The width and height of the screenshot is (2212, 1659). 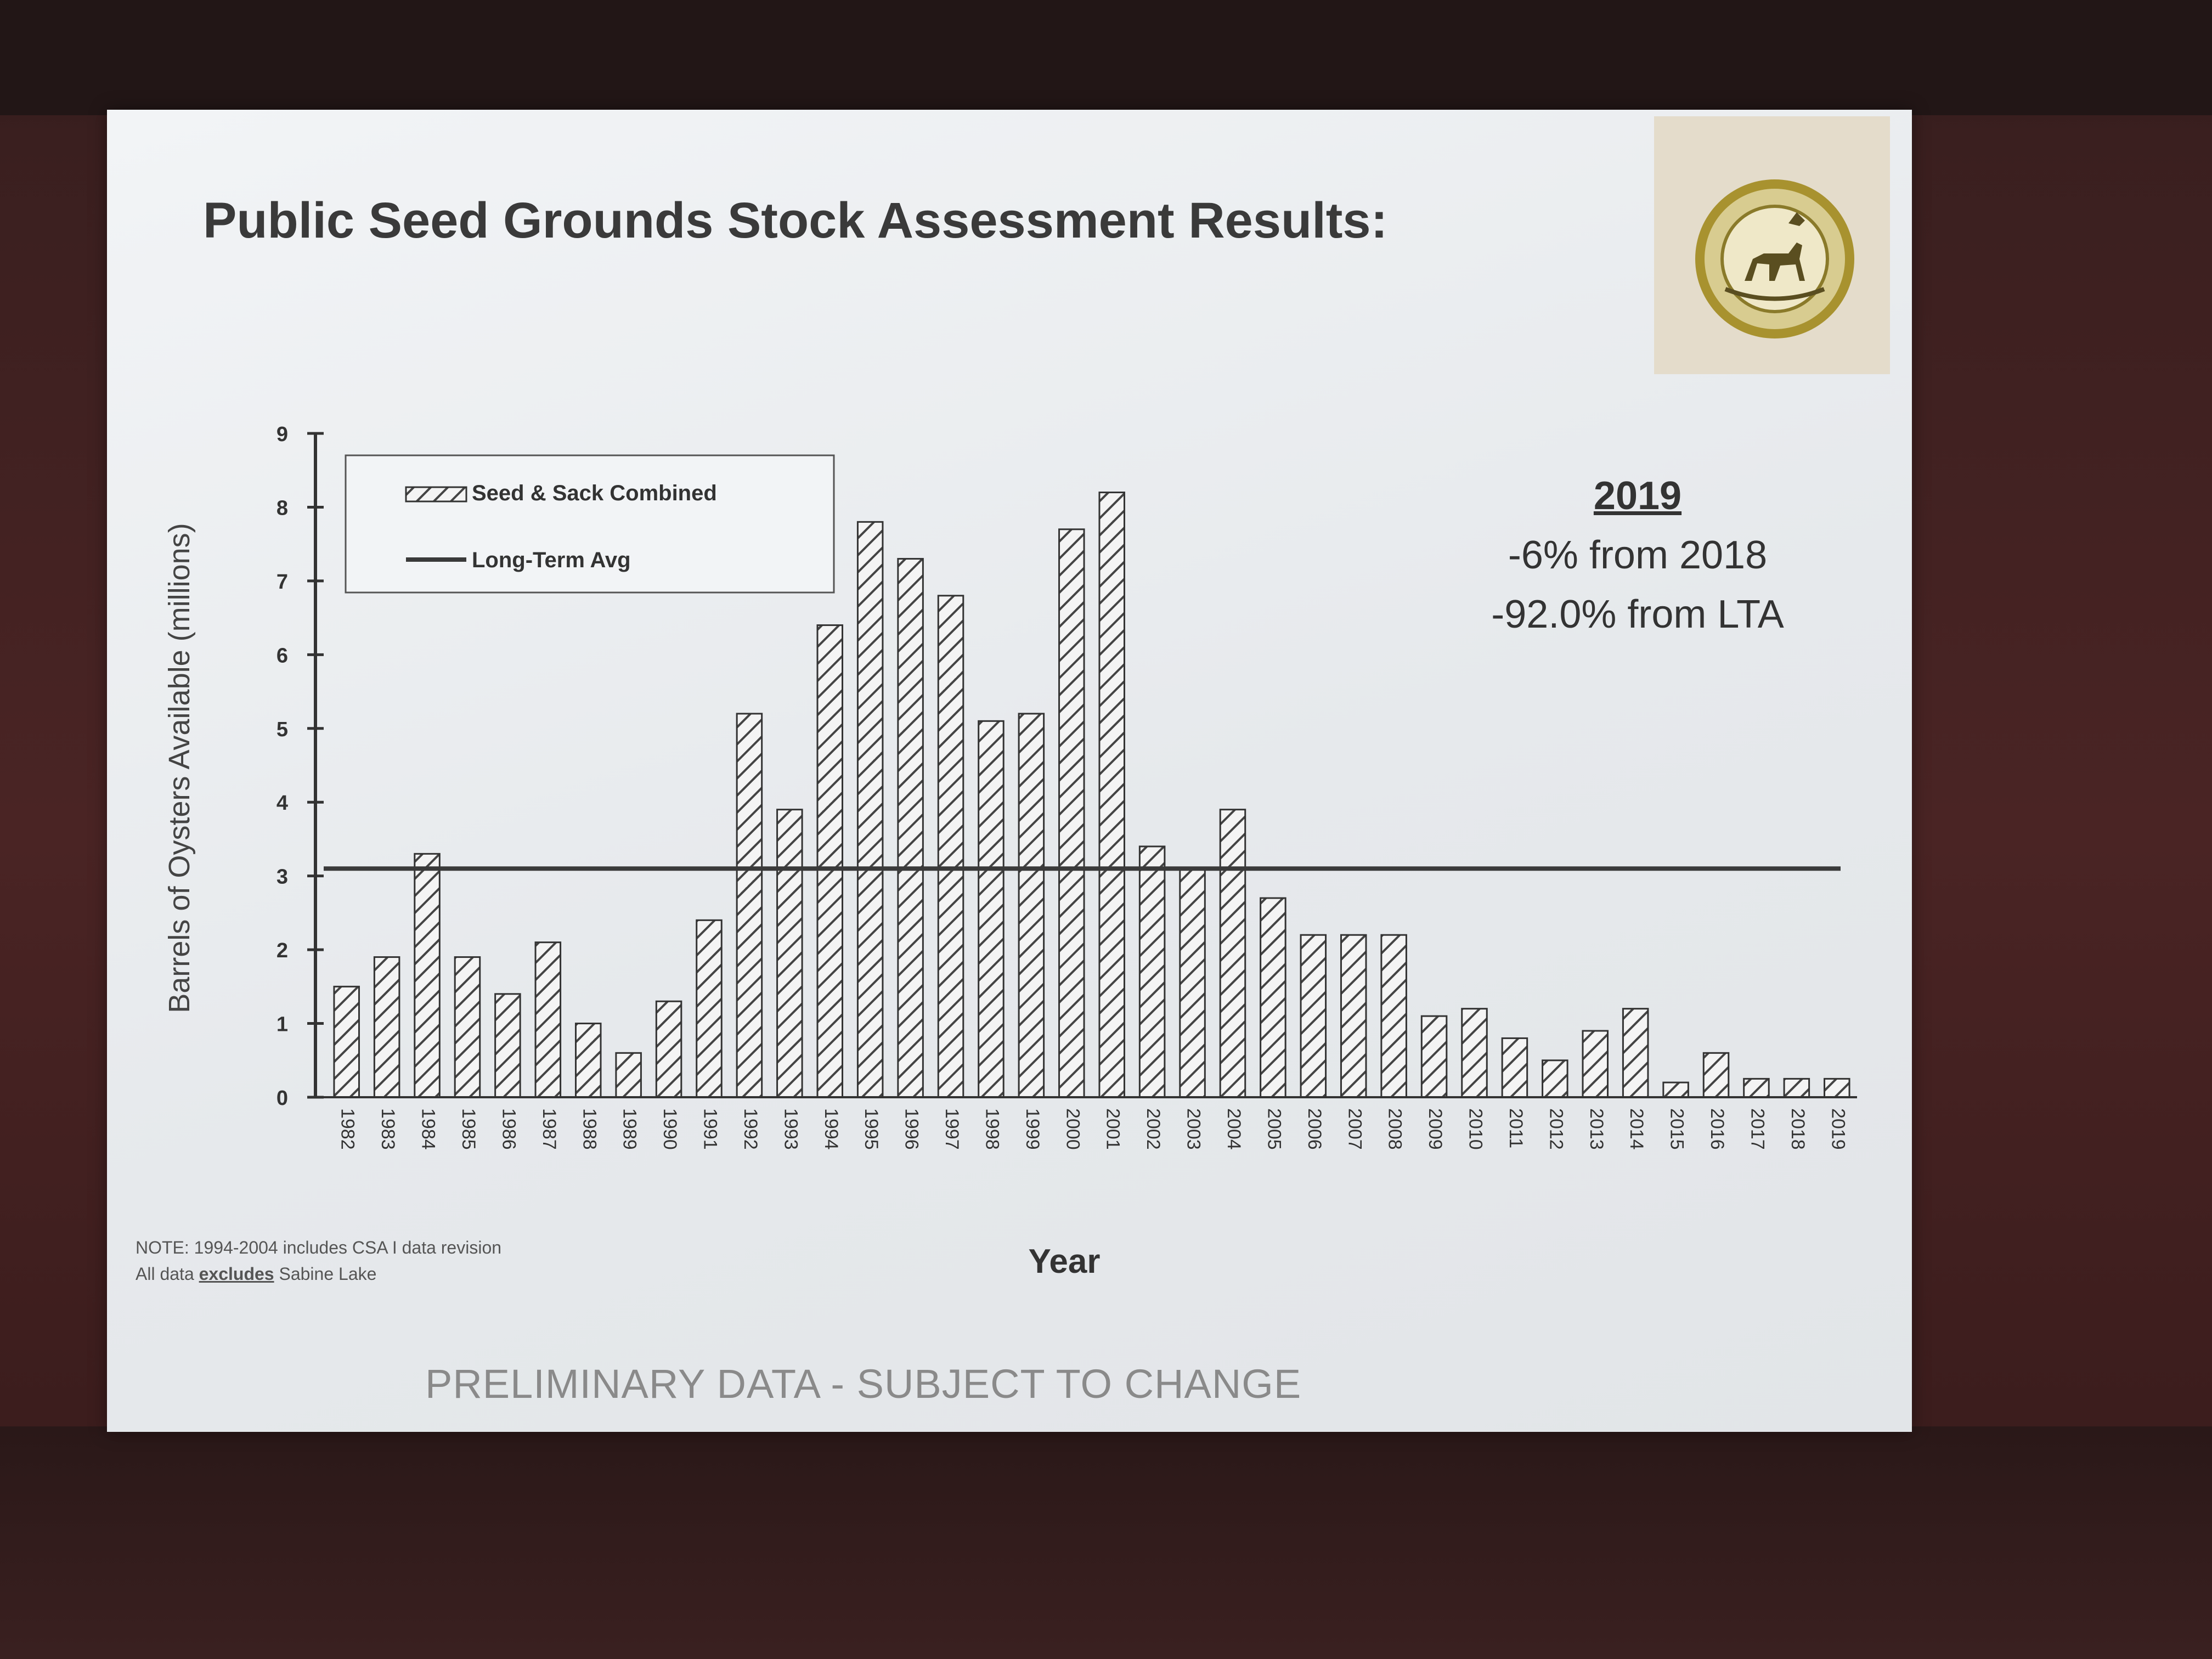 I want to click on x-tick-label: 2008, so click(x=1396, y=1129).